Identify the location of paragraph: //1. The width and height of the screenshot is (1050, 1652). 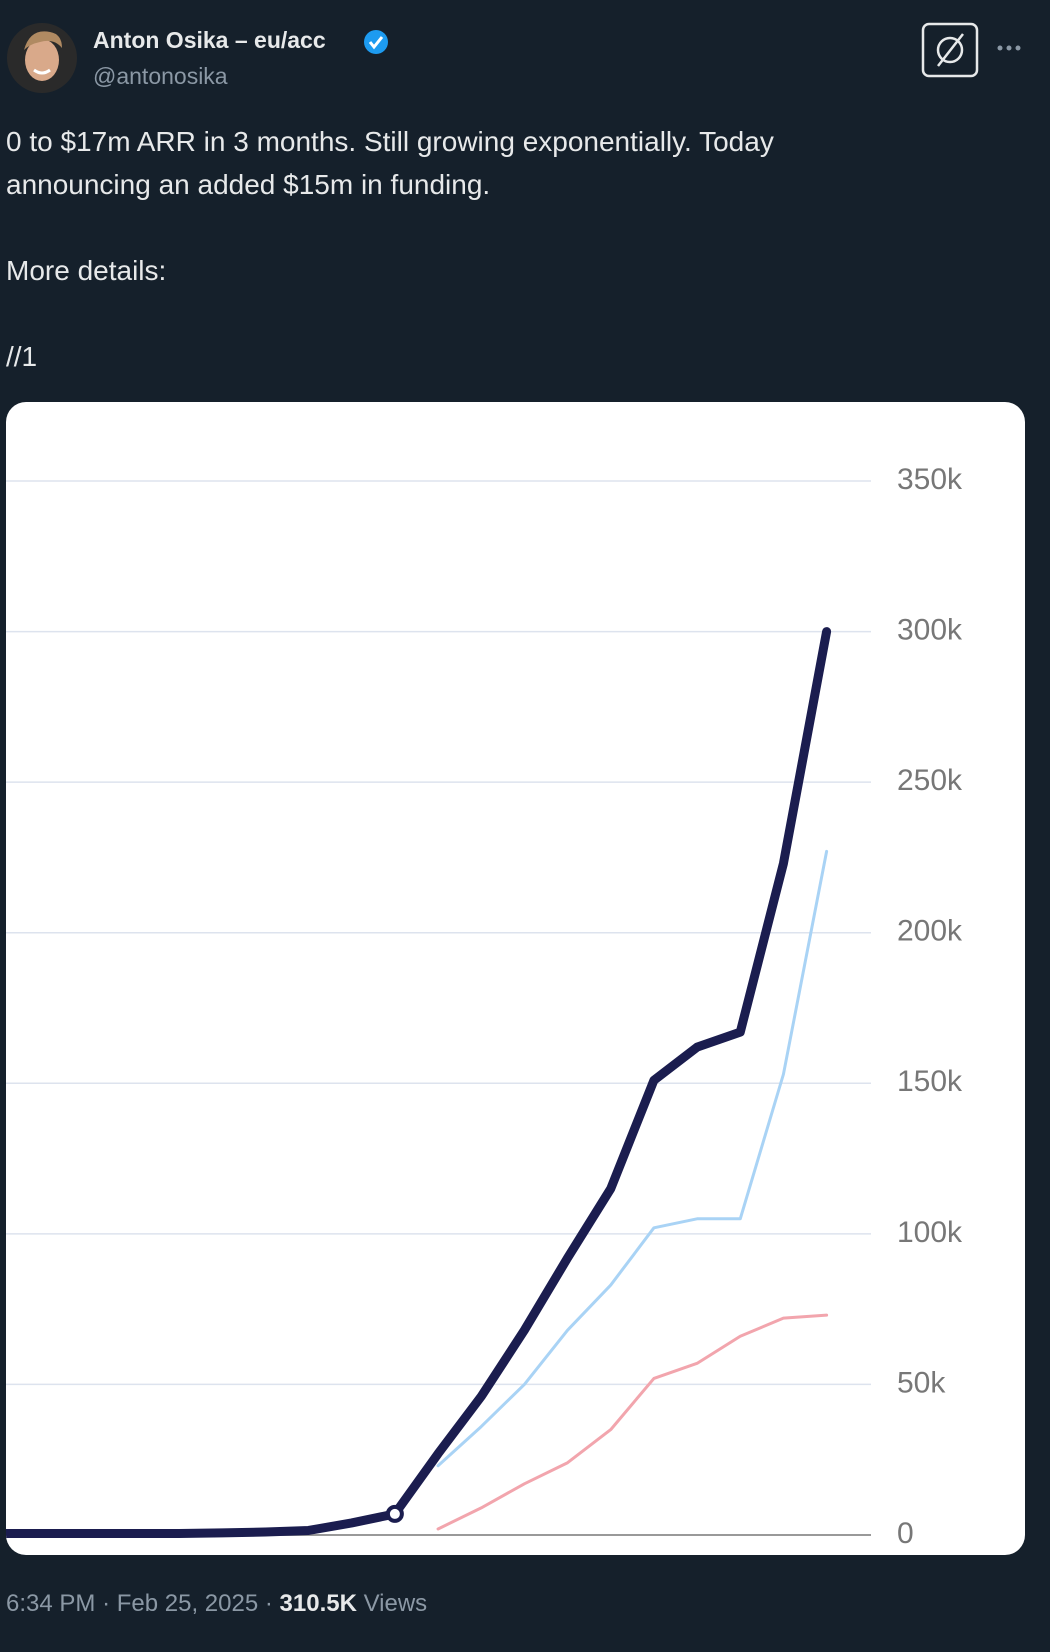
(22, 356).